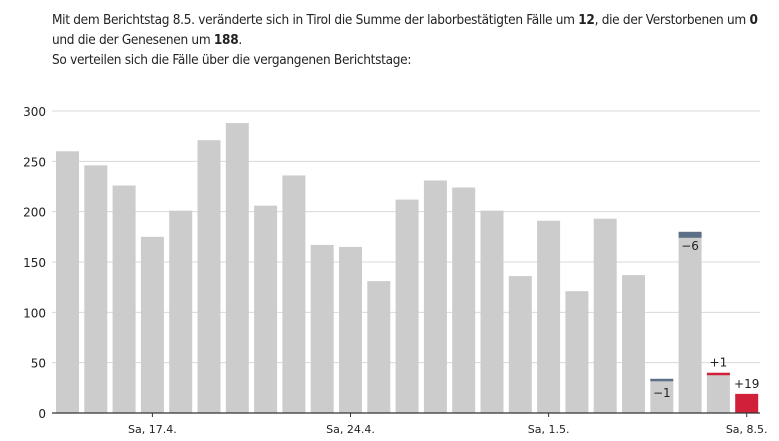 This screenshot has width=779, height=441. I want to click on y-tick-label: 50, so click(38, 364).